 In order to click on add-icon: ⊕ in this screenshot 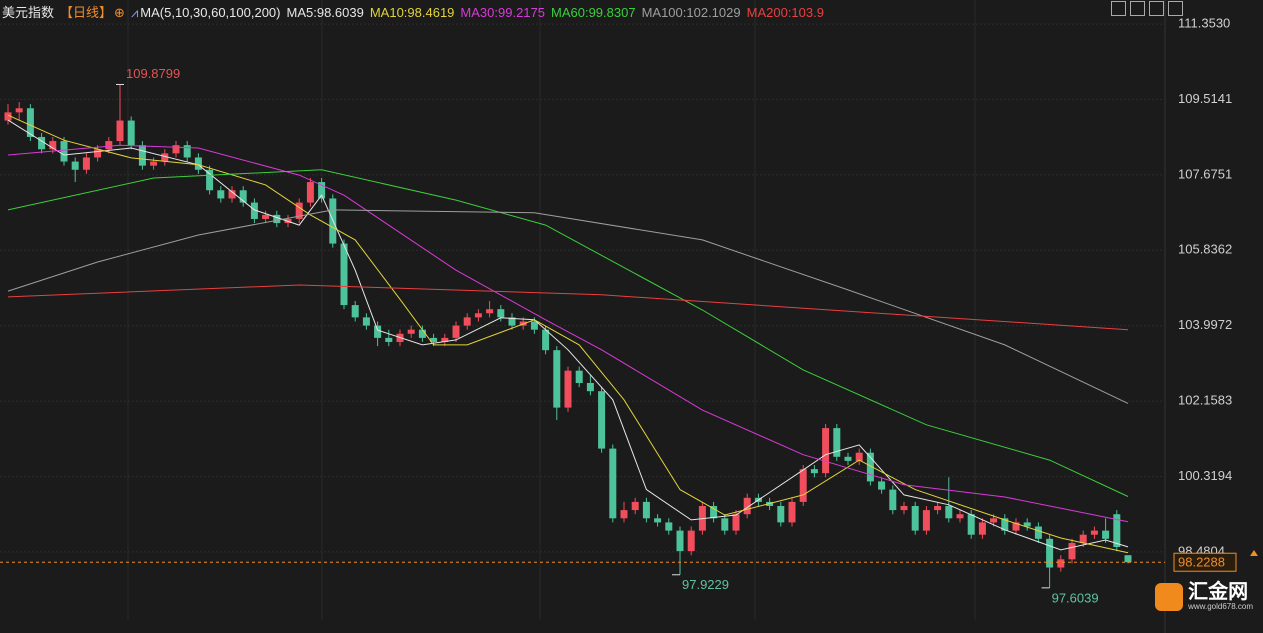, I will do `click(119, 12)`.